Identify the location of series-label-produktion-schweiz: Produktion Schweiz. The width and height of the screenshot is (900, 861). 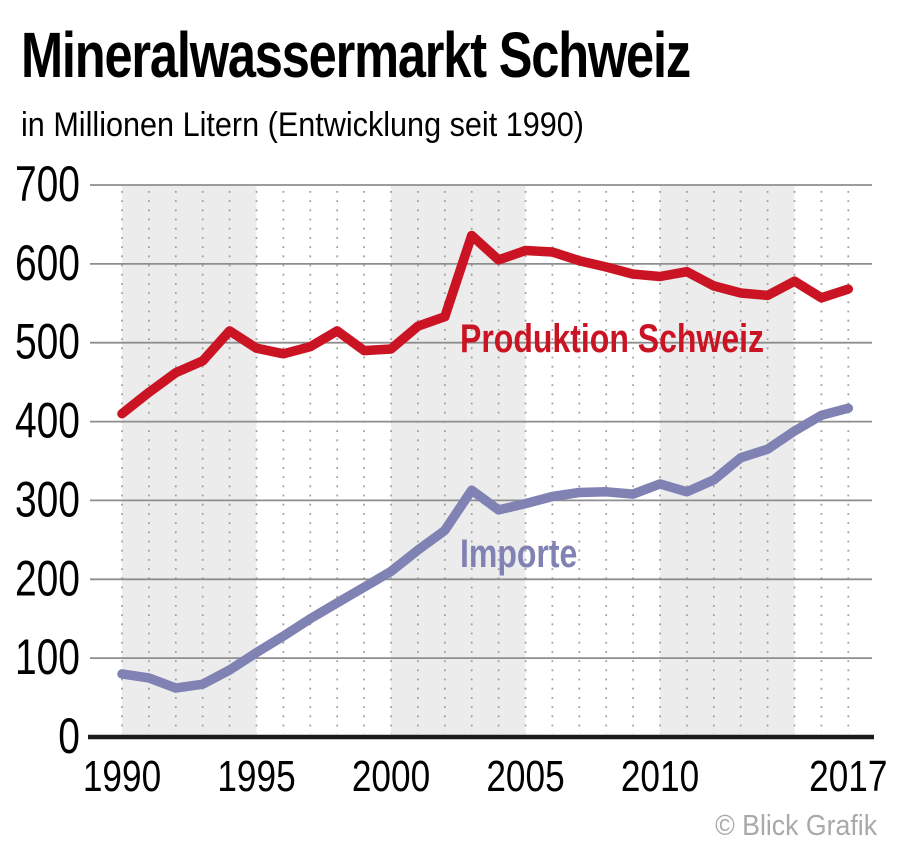
(612, 338).